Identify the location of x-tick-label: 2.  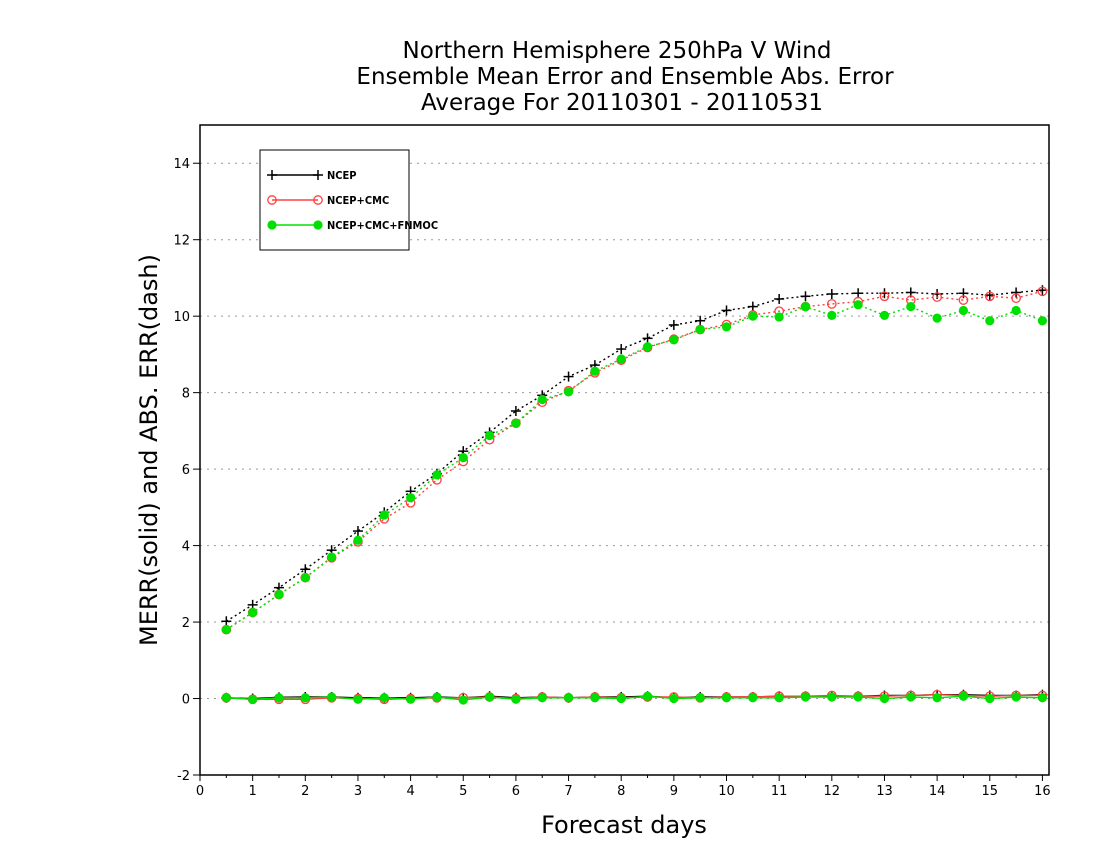
(305, 791).